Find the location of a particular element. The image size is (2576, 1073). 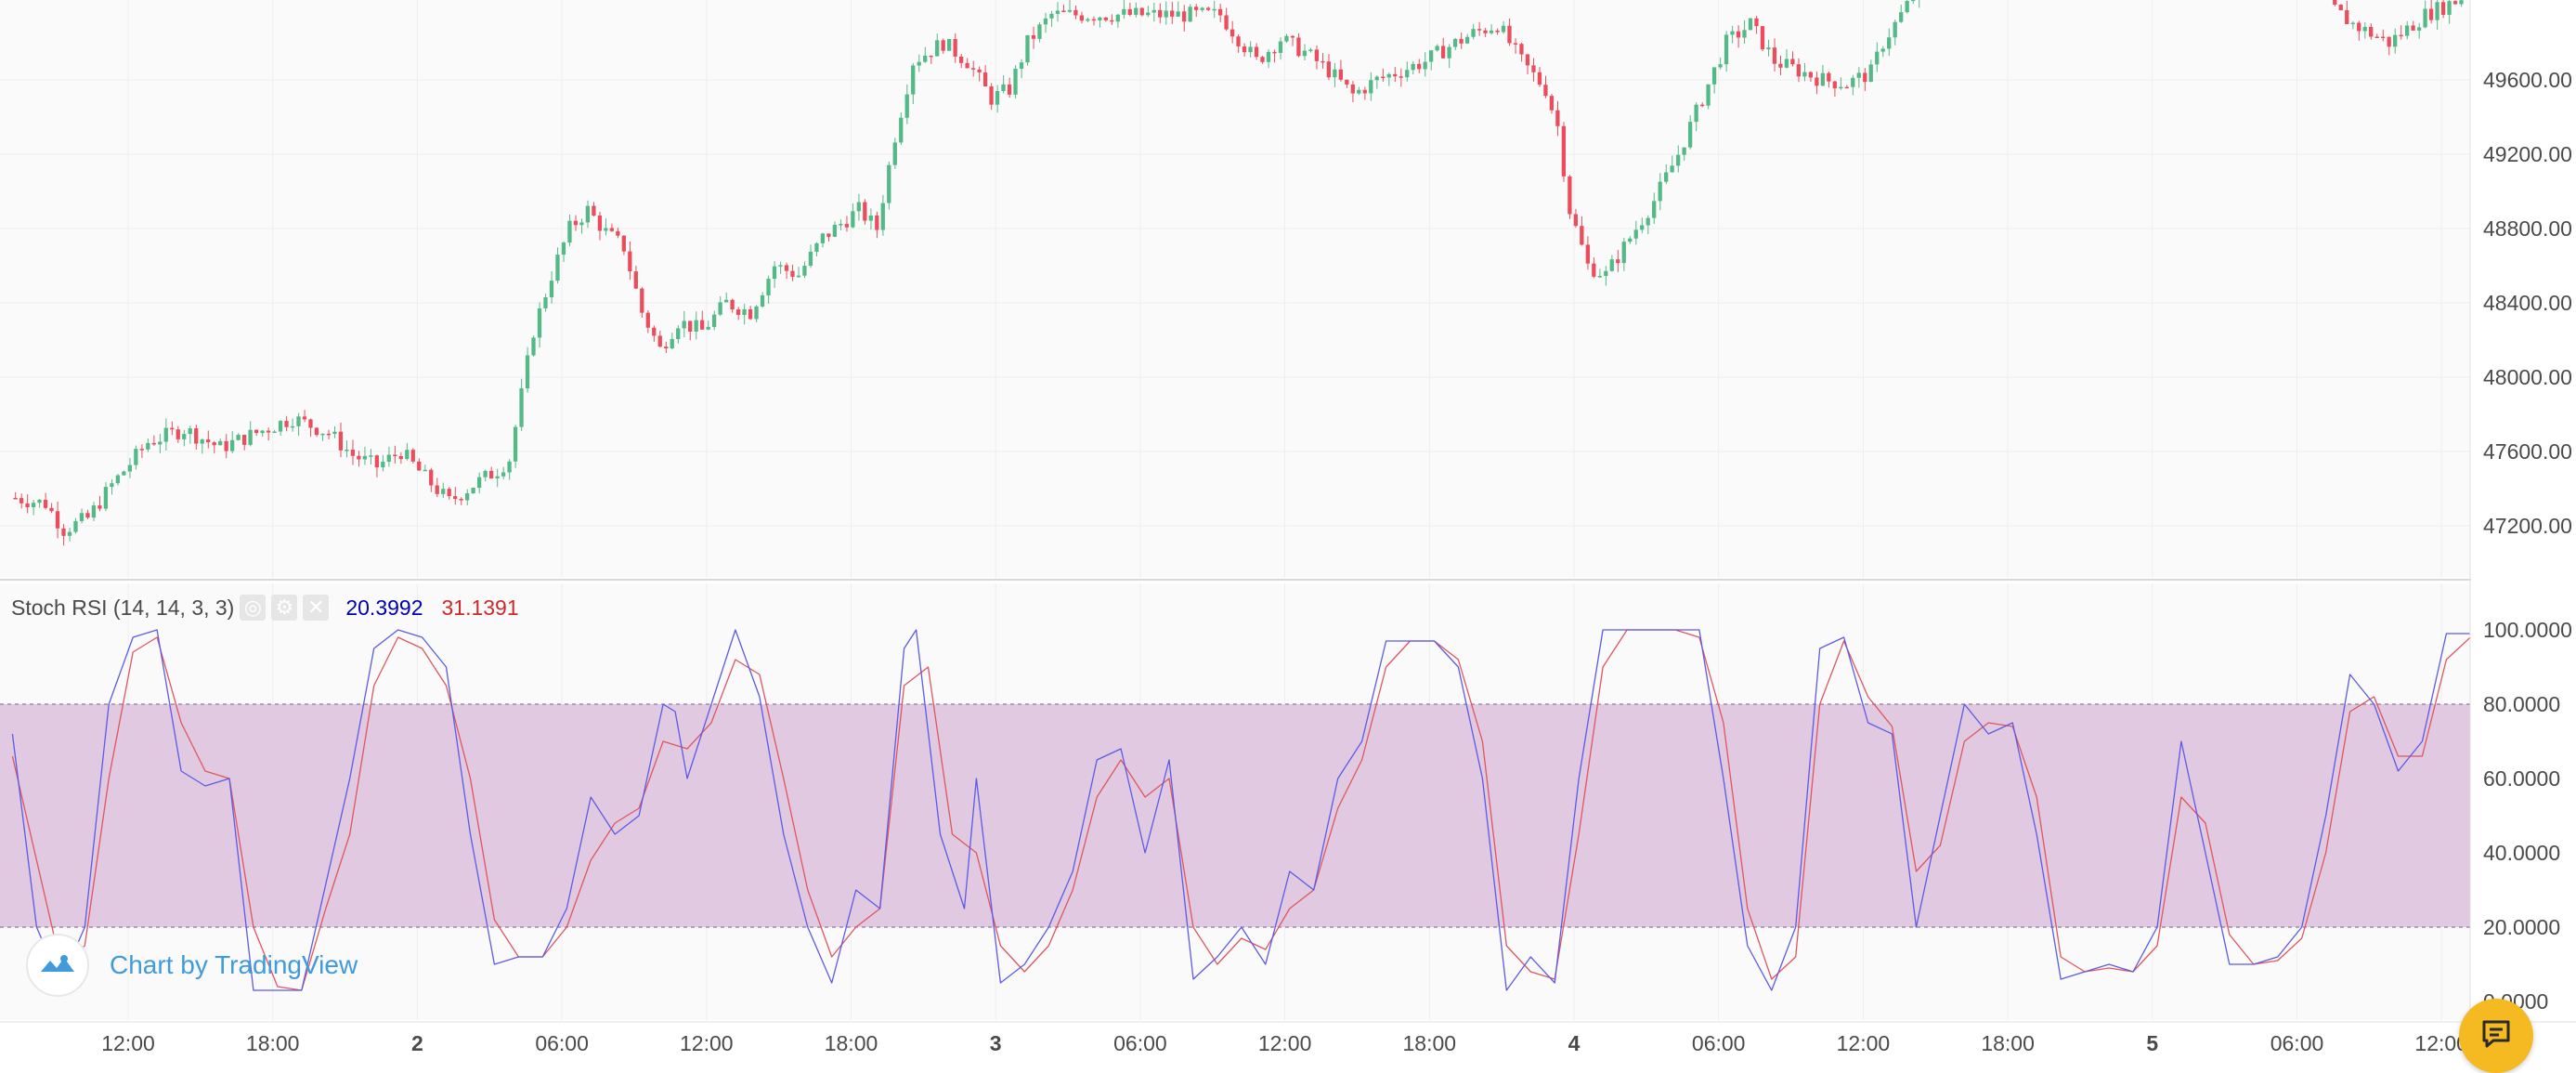

price-tick-label: 48000.00 is located at coordinates (2527, 377).